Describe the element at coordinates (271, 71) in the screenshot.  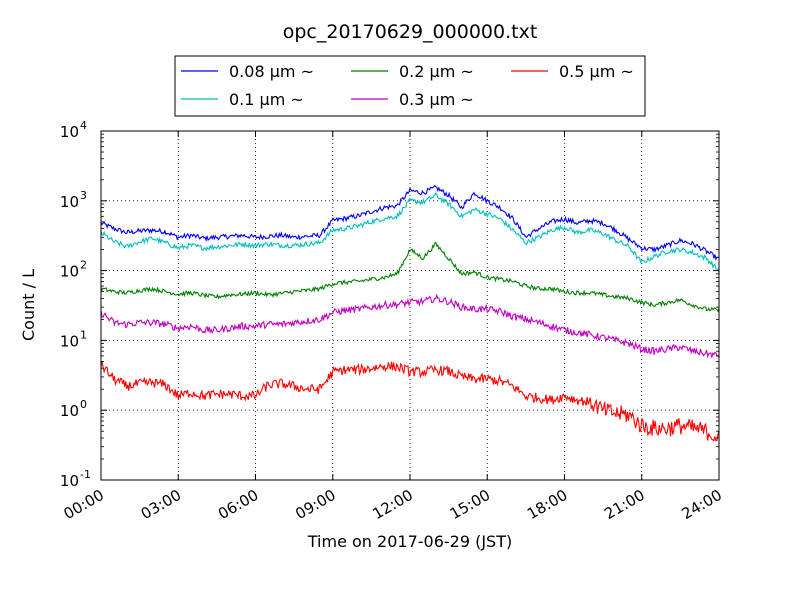
I see `legend-label: 0.08 μm ~` at that location.